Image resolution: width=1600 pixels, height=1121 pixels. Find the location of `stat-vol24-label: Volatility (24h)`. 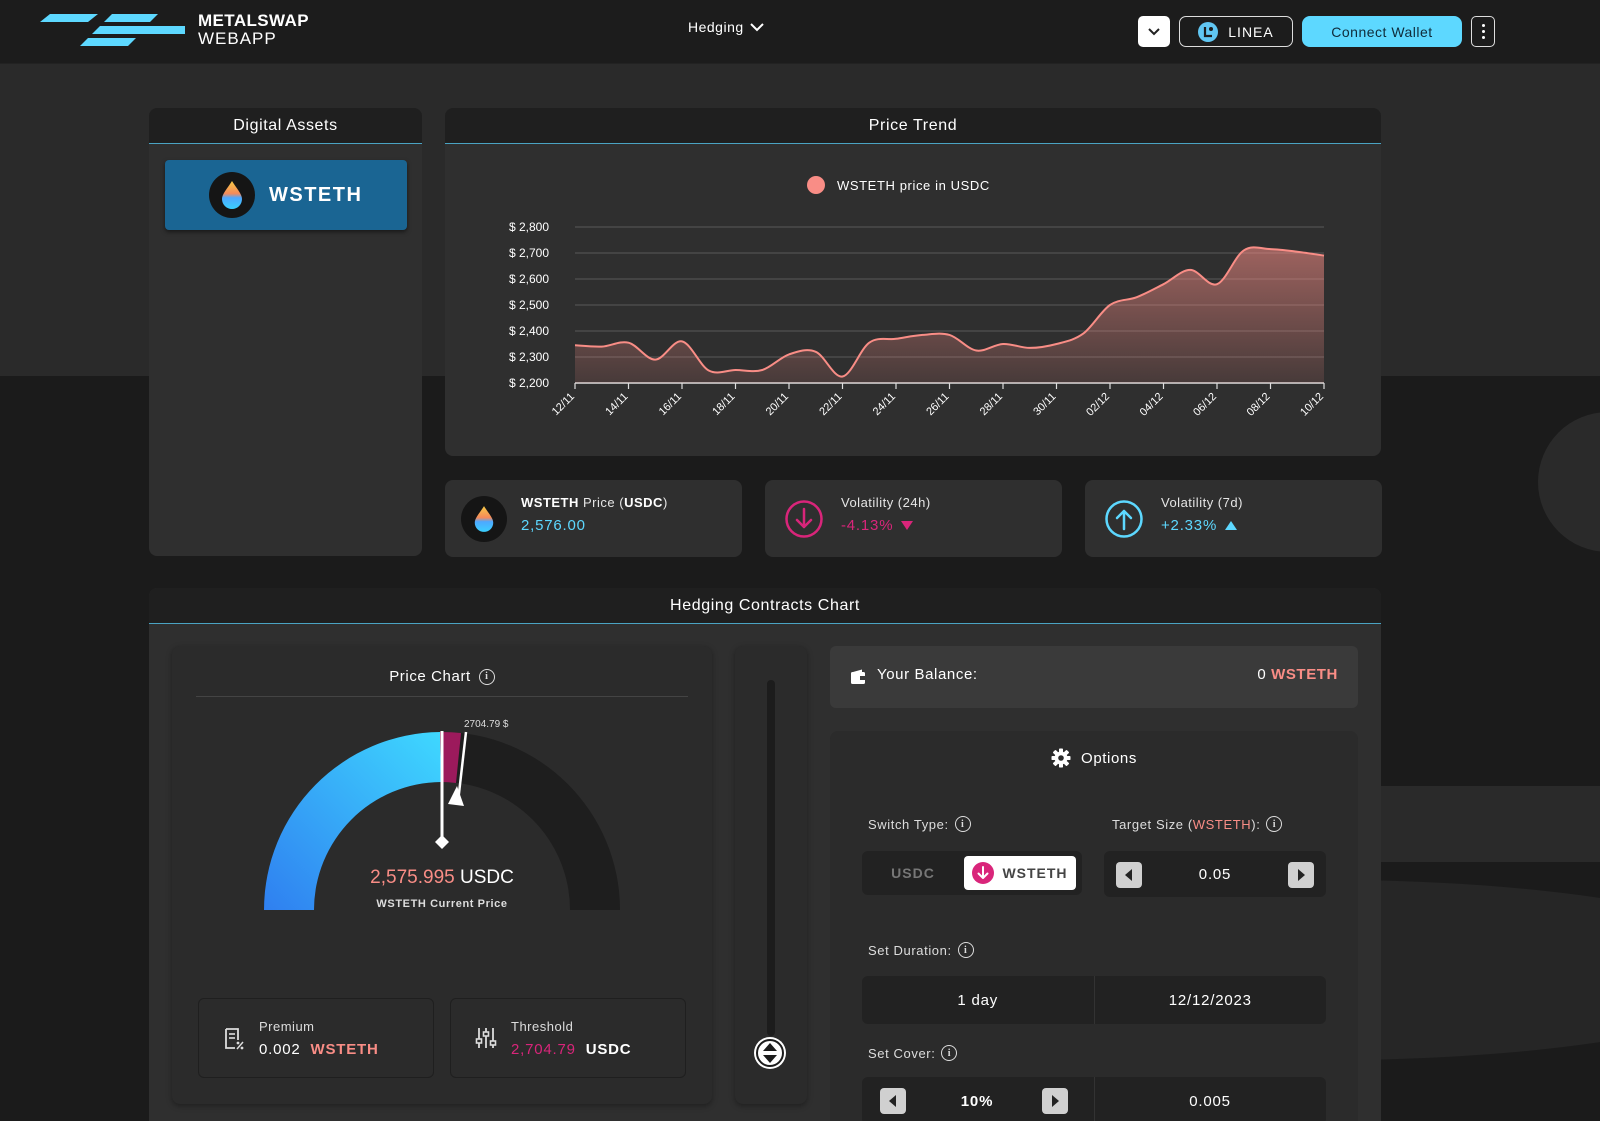

stat-vol24-label: Volatility (24h) is located at coordinates (886, 502).